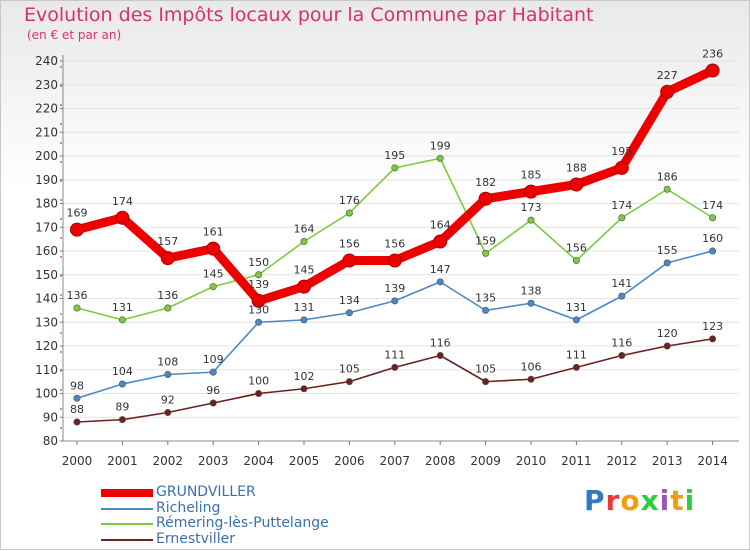  I want to click on y-tick-label: 130, so click(46, 322).